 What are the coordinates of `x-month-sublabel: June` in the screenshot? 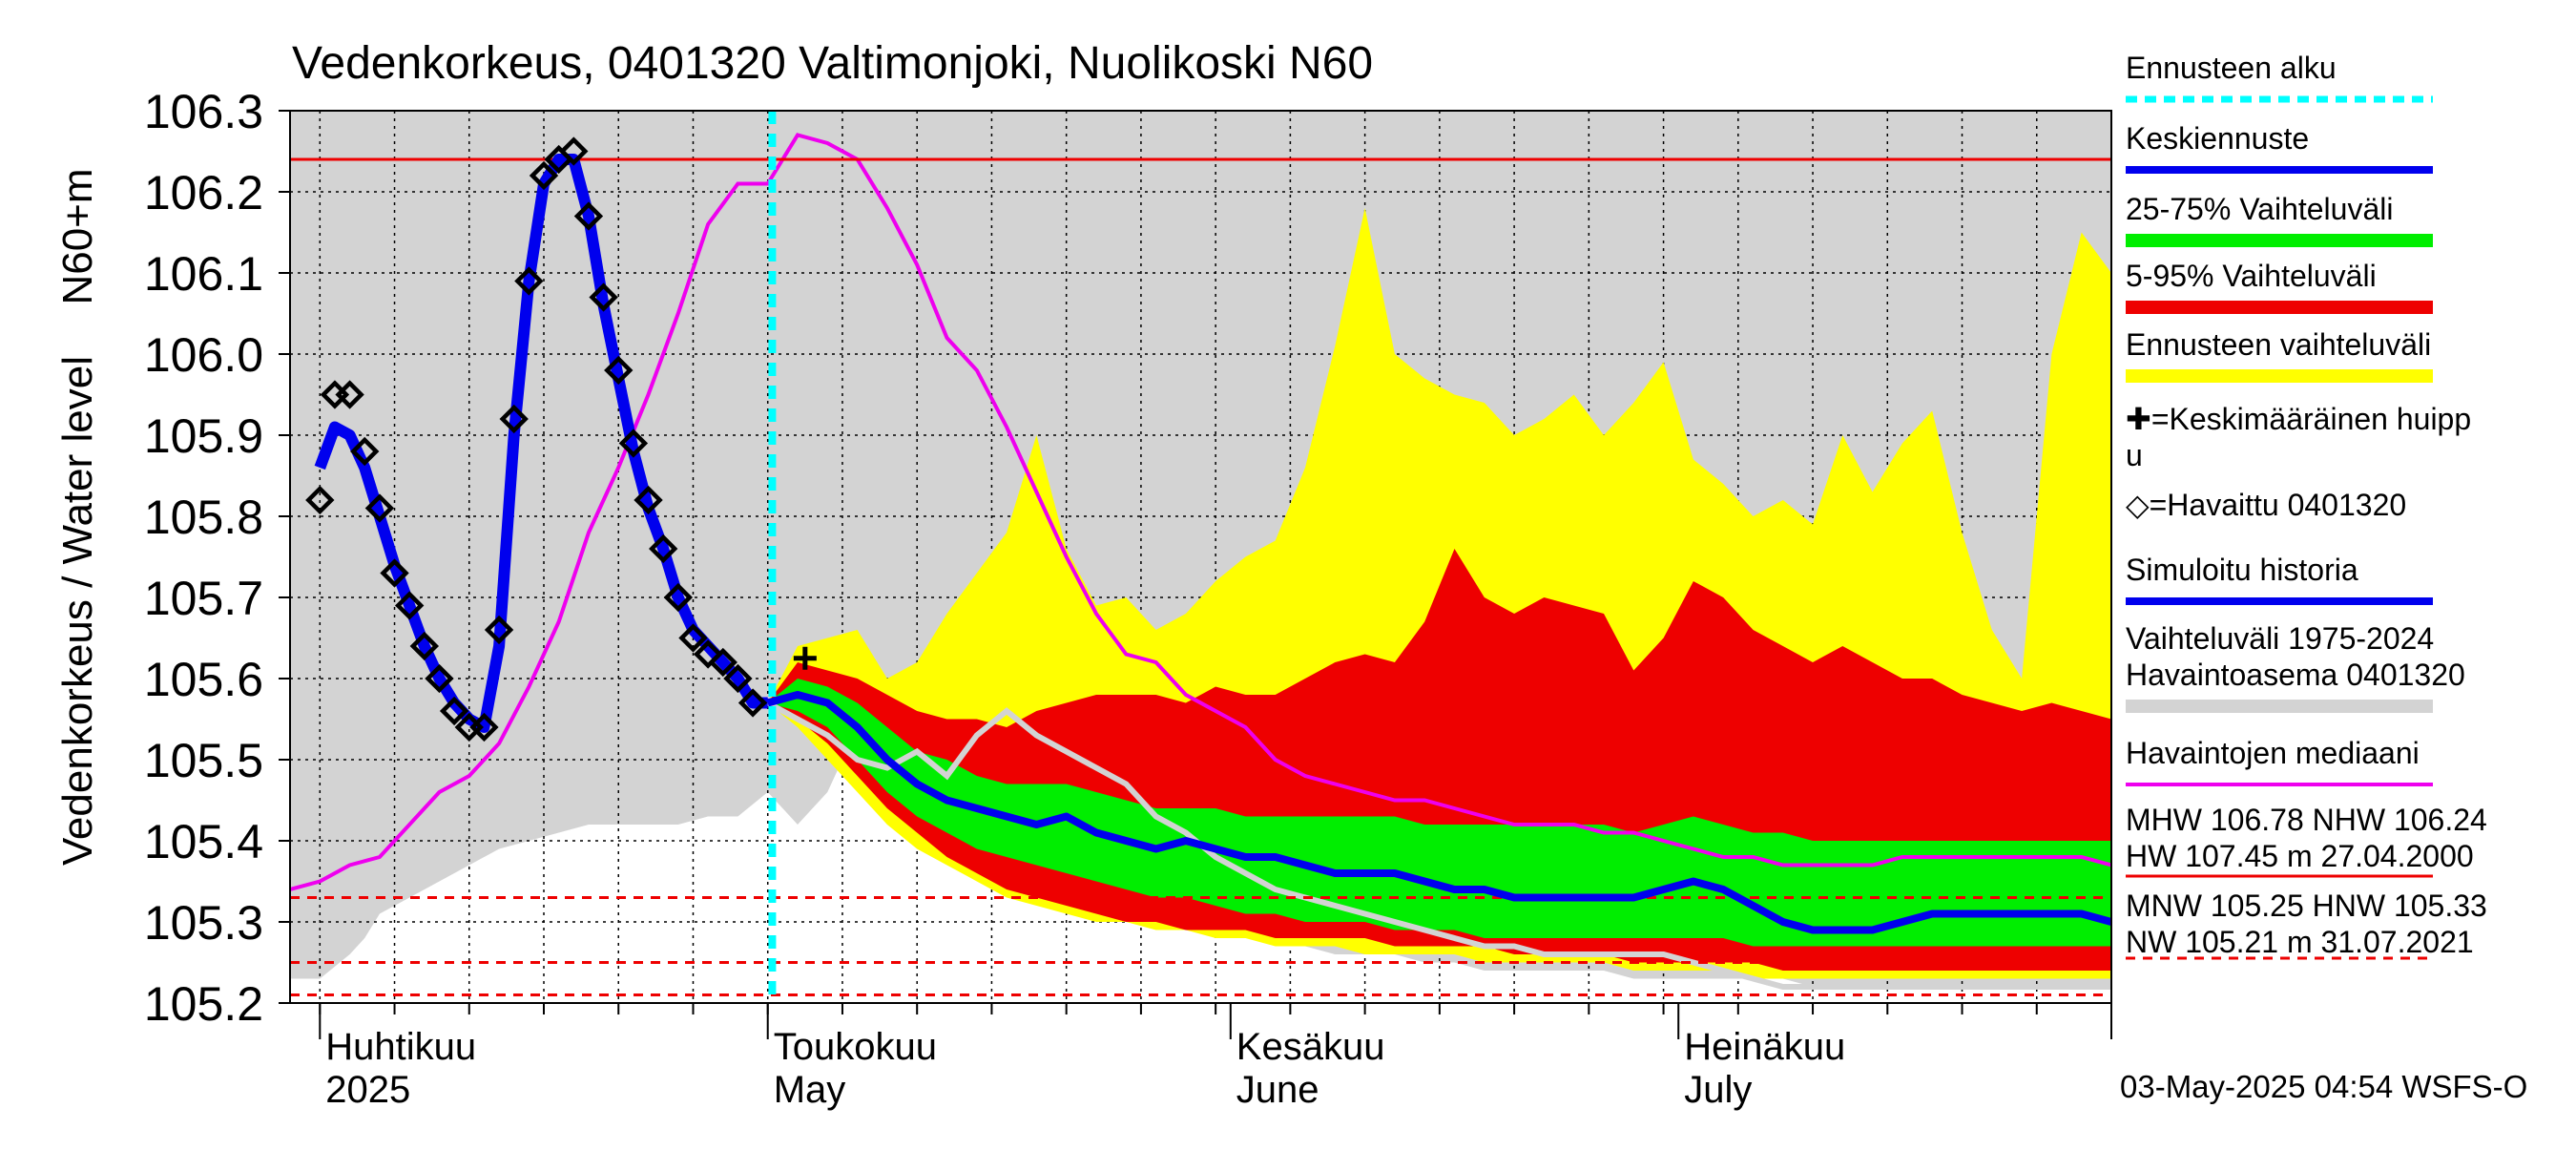 It's located at (1277, 1090).